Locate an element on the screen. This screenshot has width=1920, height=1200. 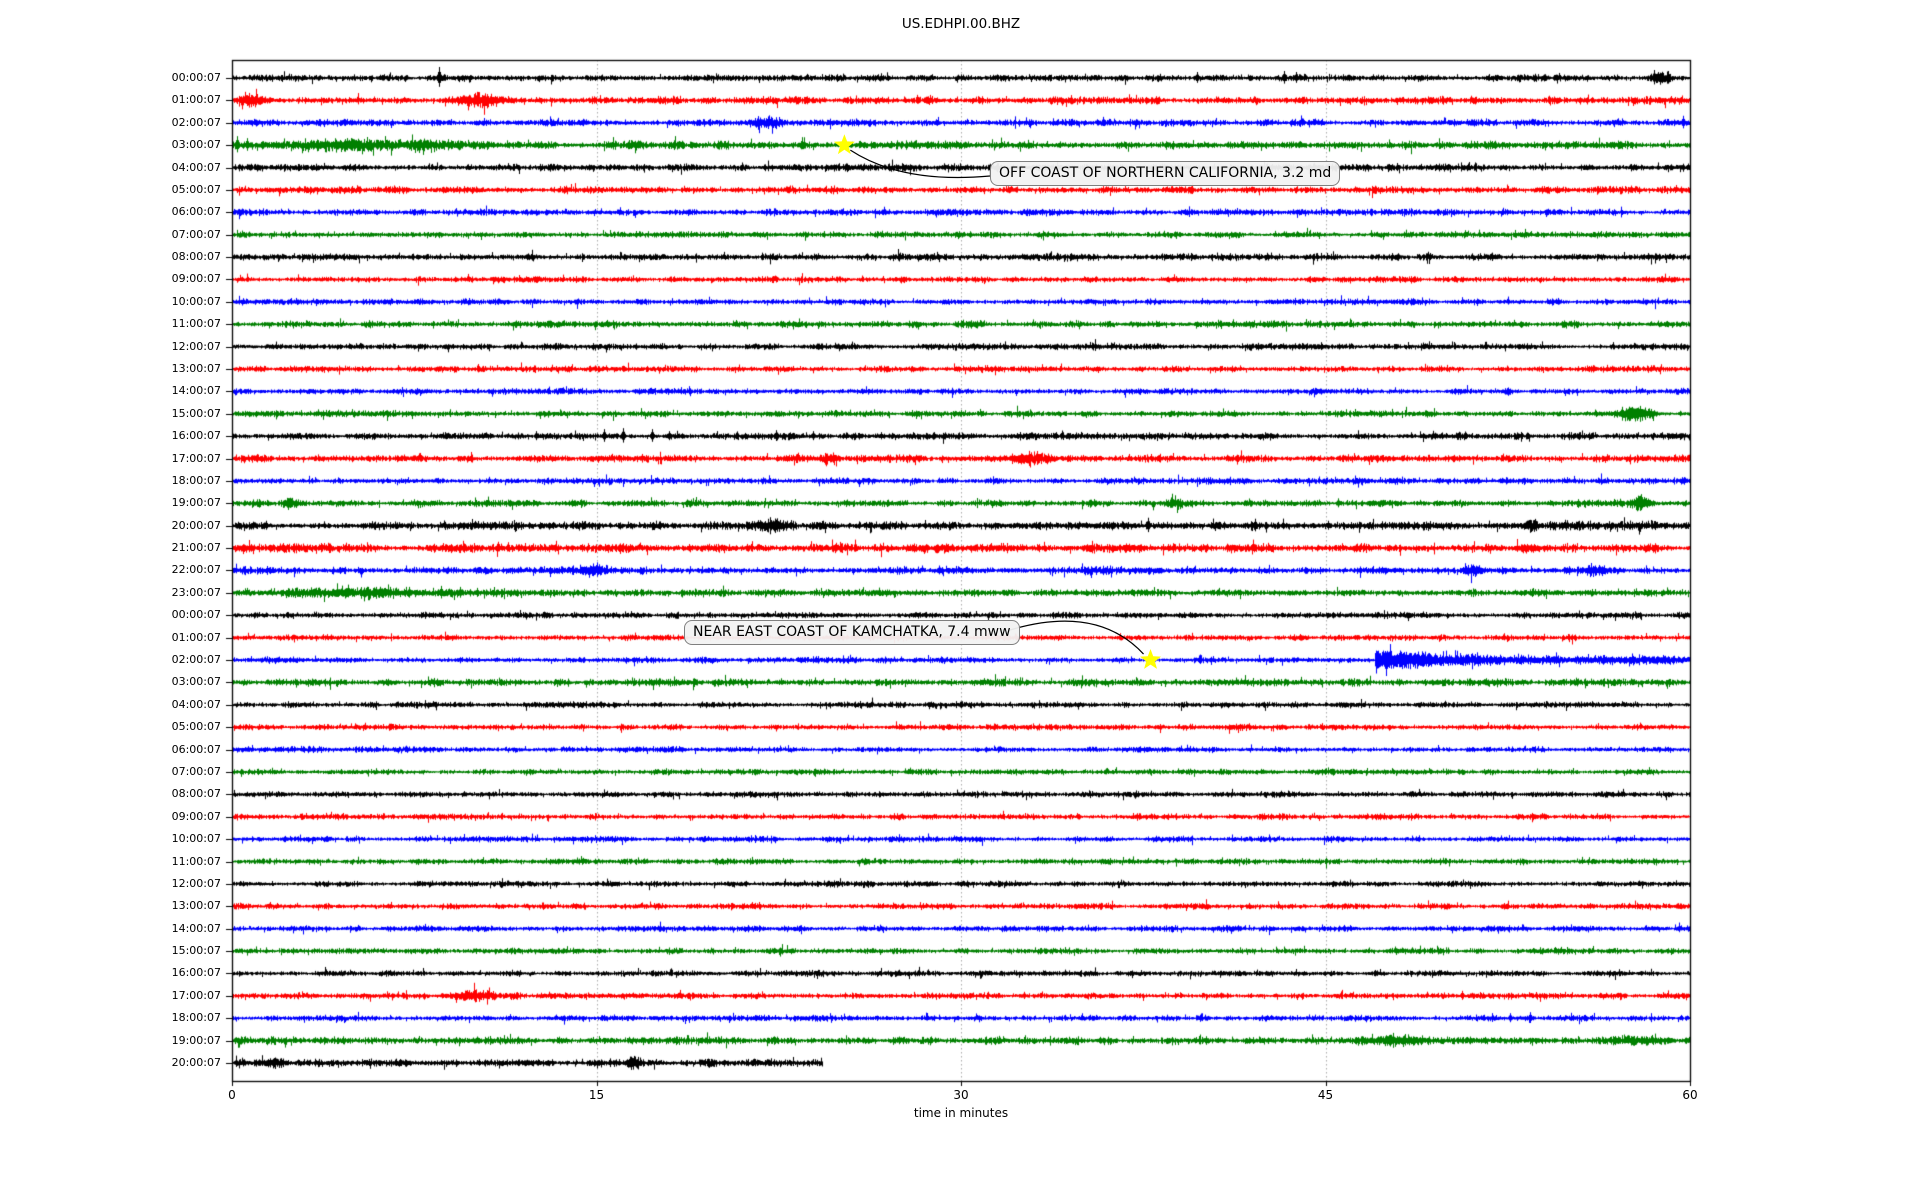
trace-time-label: 21:00:07 is located at coordinates (196, 548).